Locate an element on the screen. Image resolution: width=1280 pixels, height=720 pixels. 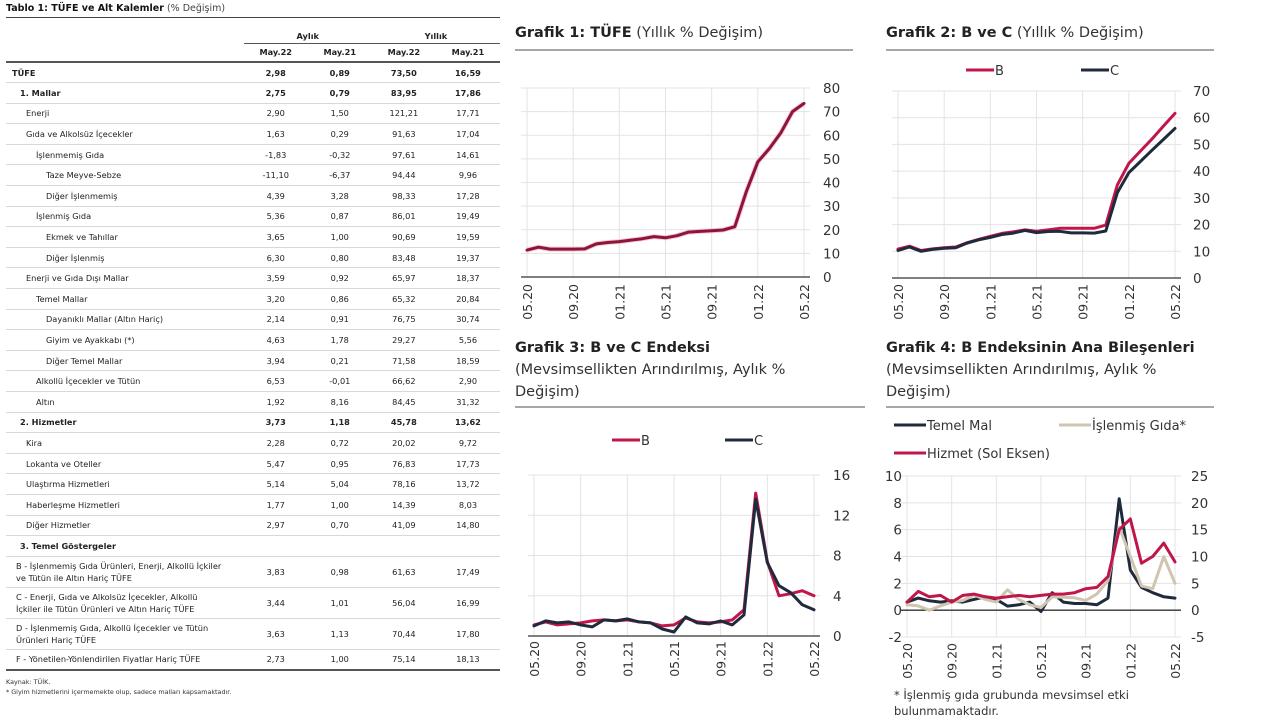
cell-value: -11,10 is located at coordinates (275, 175).